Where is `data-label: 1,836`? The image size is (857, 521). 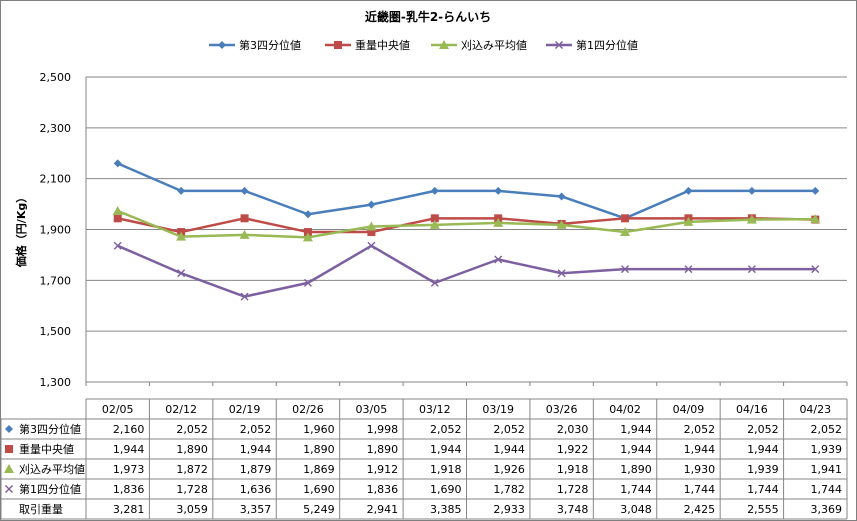 data-label: 1,836 is located at coordinates (129, 489).